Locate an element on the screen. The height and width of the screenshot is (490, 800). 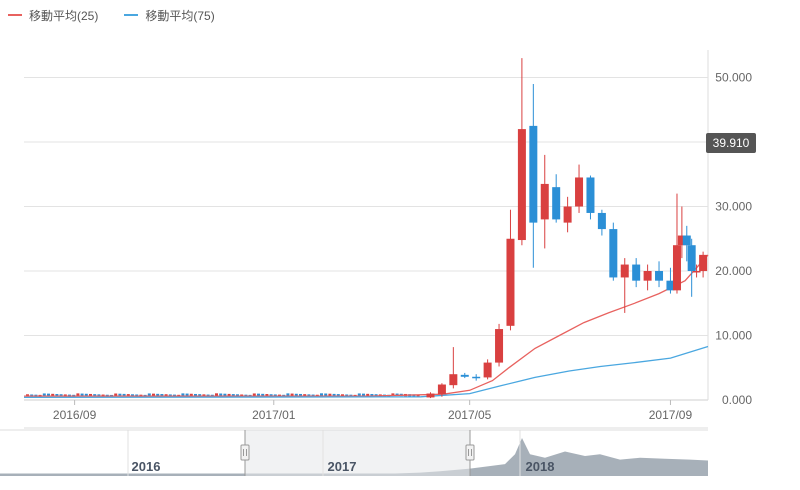
x-tick-label: 2017/01 is located at coordinates (274, 415).